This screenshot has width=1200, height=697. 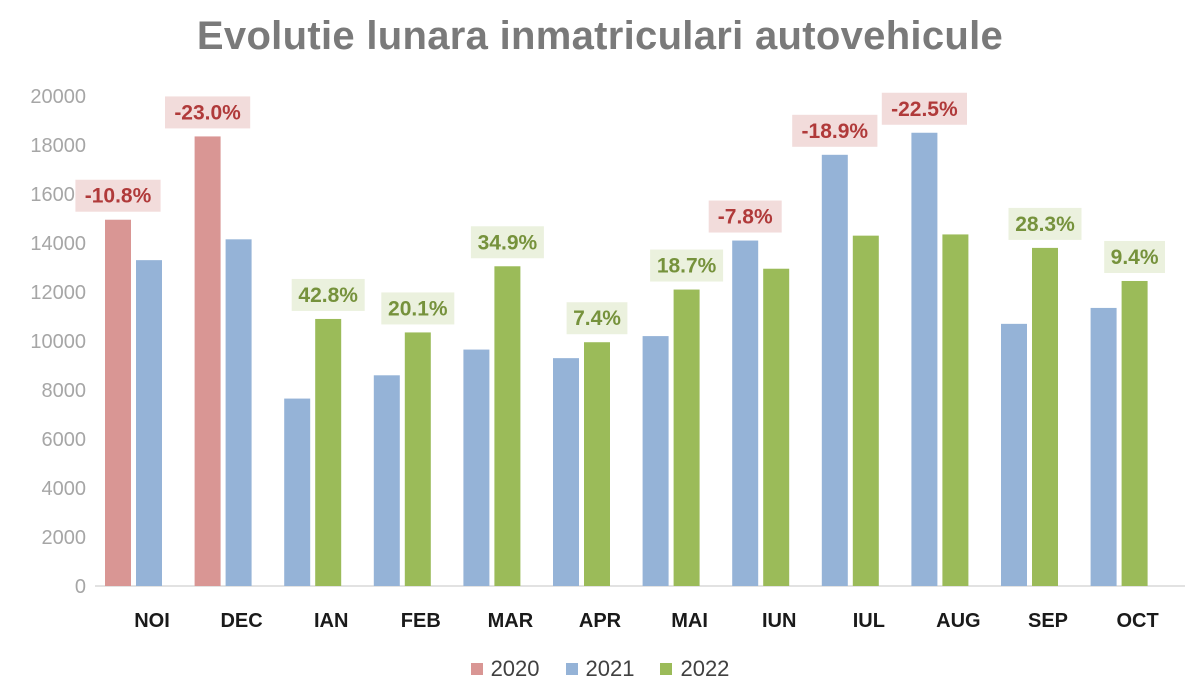 I want to click on x-tick-label: SEP, so click(x=1048, y=621).